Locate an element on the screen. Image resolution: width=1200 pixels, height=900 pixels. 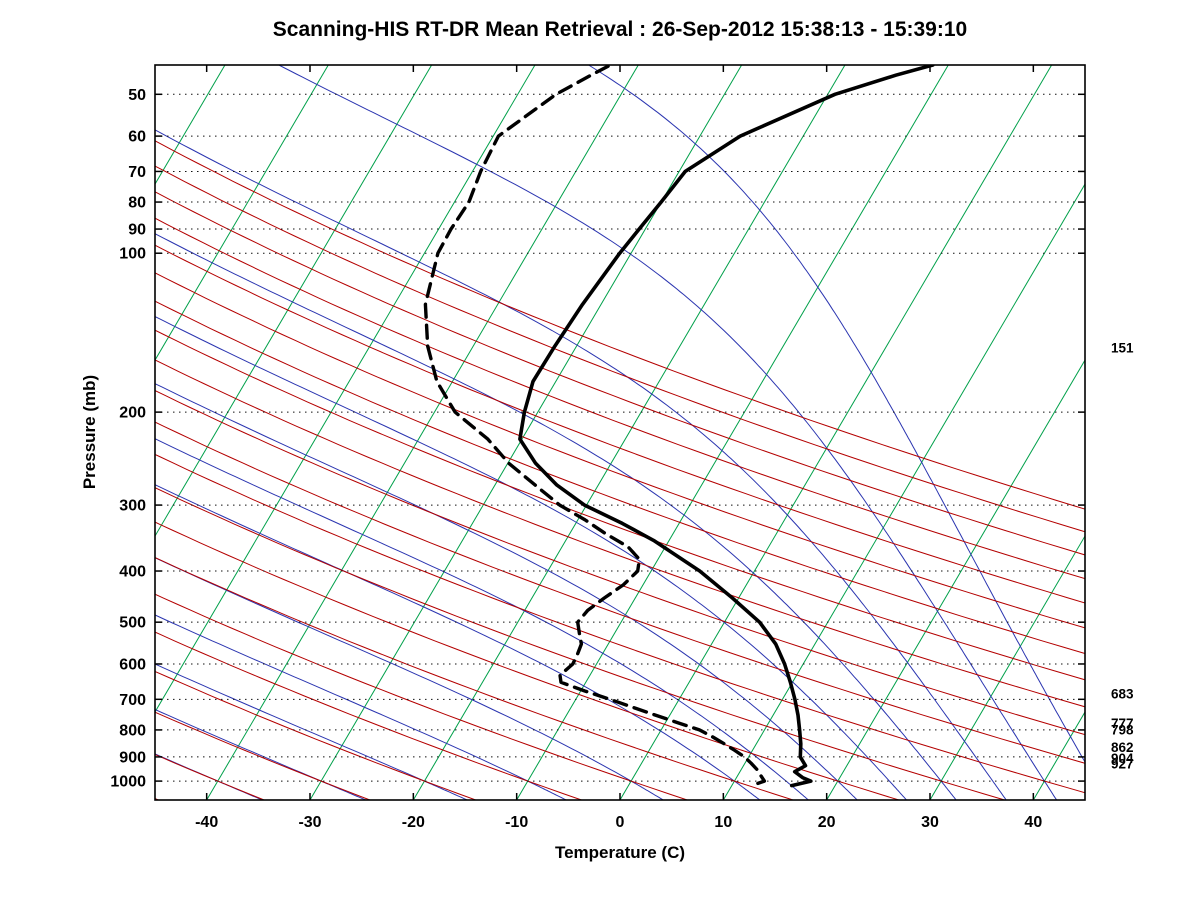
pressure-tick-label: 1000 is located at coordinates (128, 782).